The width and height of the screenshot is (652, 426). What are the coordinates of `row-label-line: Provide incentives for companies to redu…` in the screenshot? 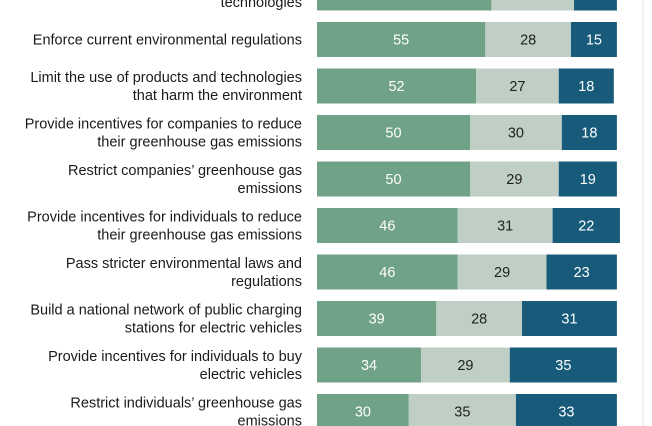 It's located at (163, 125).